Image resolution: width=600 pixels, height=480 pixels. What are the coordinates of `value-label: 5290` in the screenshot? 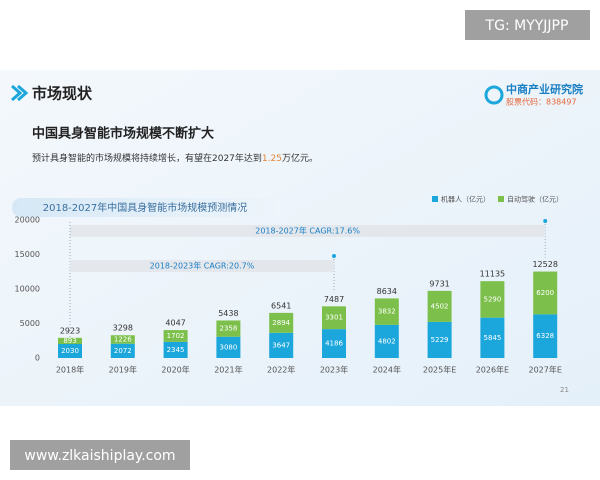 It's located at (492, 299).